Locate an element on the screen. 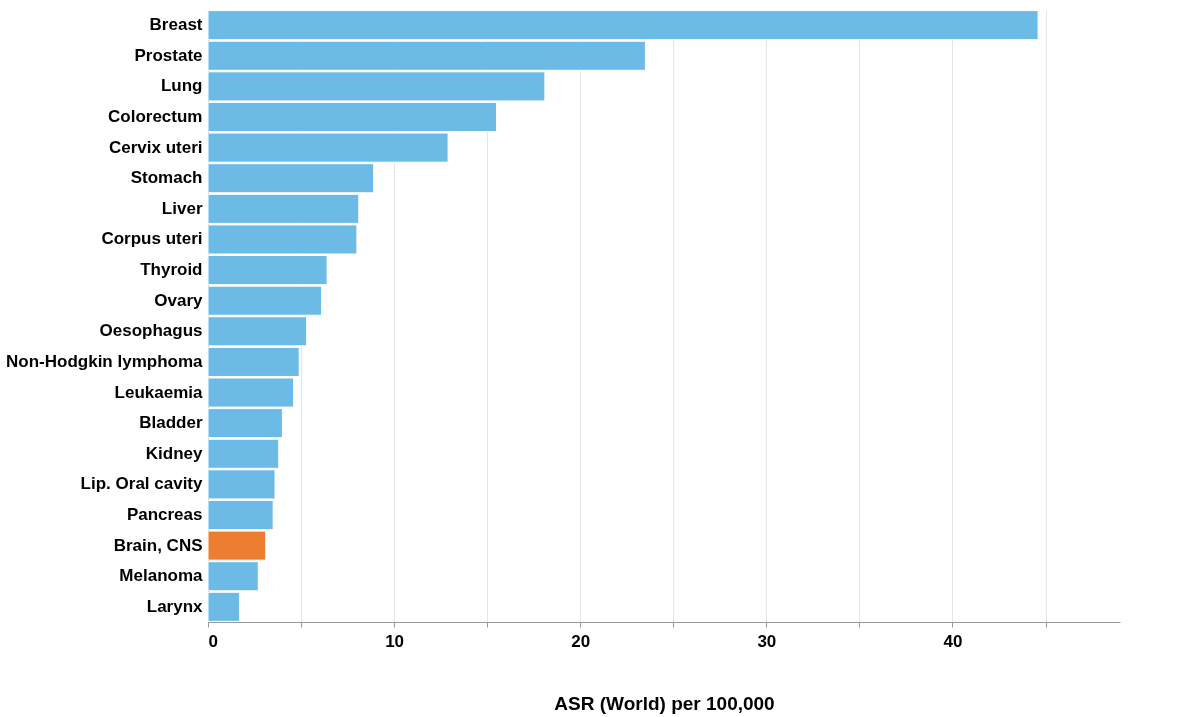 This screenshot has height=717, width=1193. x-tick-label: 20 is located at coordinates (581, 641).